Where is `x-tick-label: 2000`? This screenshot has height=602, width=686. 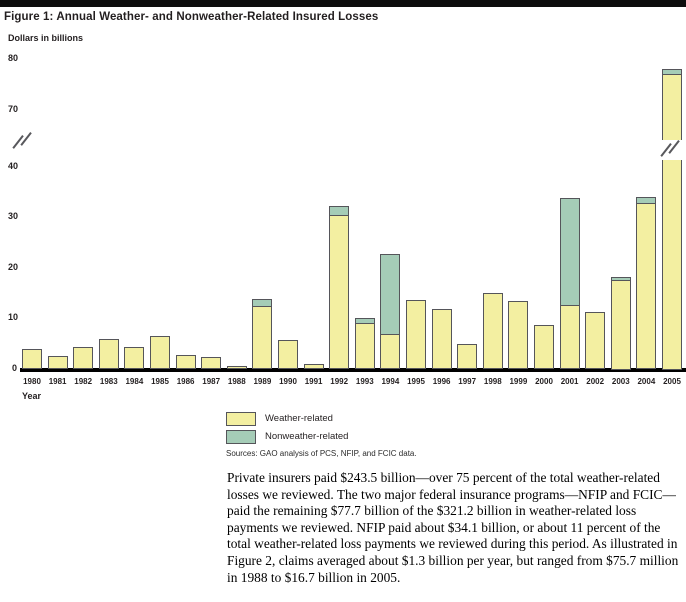 x-tick-label: 2000 is located at coordinates (544, 381).